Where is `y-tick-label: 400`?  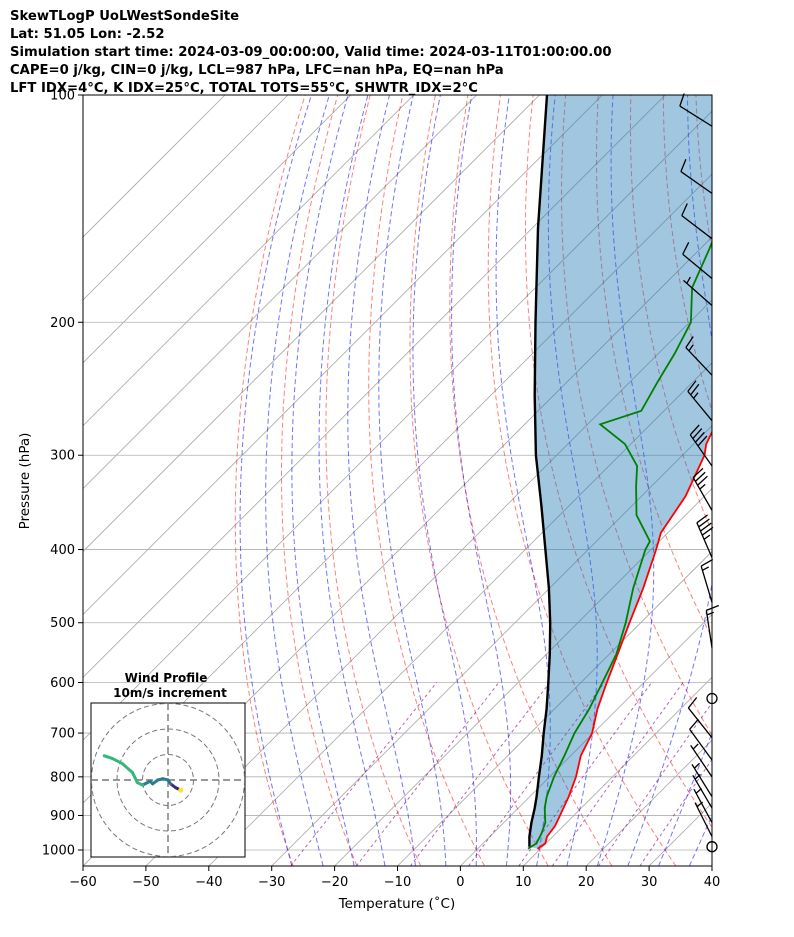 y-tick-label: 400 is located at coordinates (62, 550).